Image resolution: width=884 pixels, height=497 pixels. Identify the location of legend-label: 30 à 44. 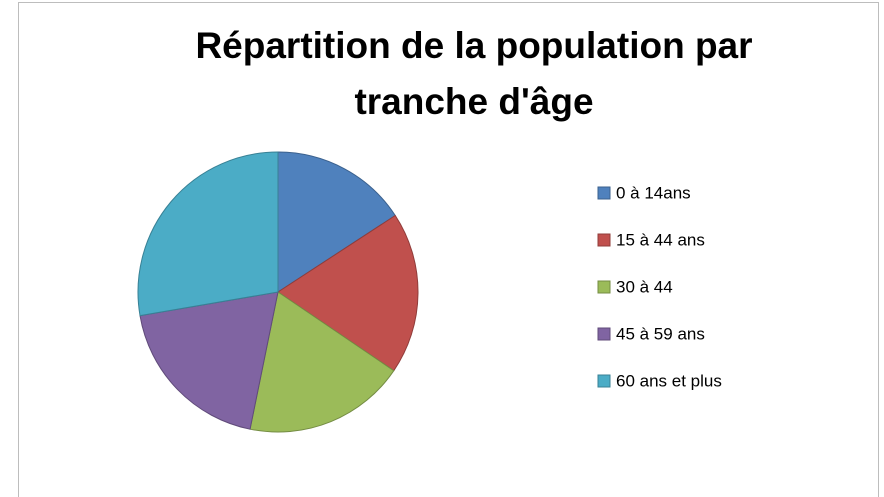
(644, 286).